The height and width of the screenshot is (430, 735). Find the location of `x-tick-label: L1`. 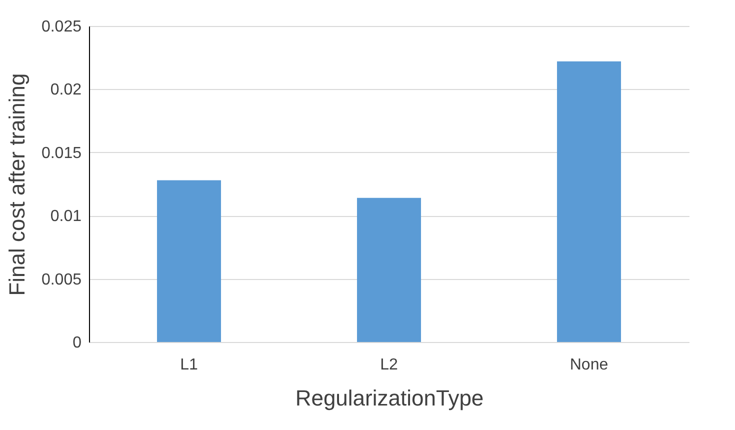

x-tick-label: L1 is located at coordinates (189, 365).